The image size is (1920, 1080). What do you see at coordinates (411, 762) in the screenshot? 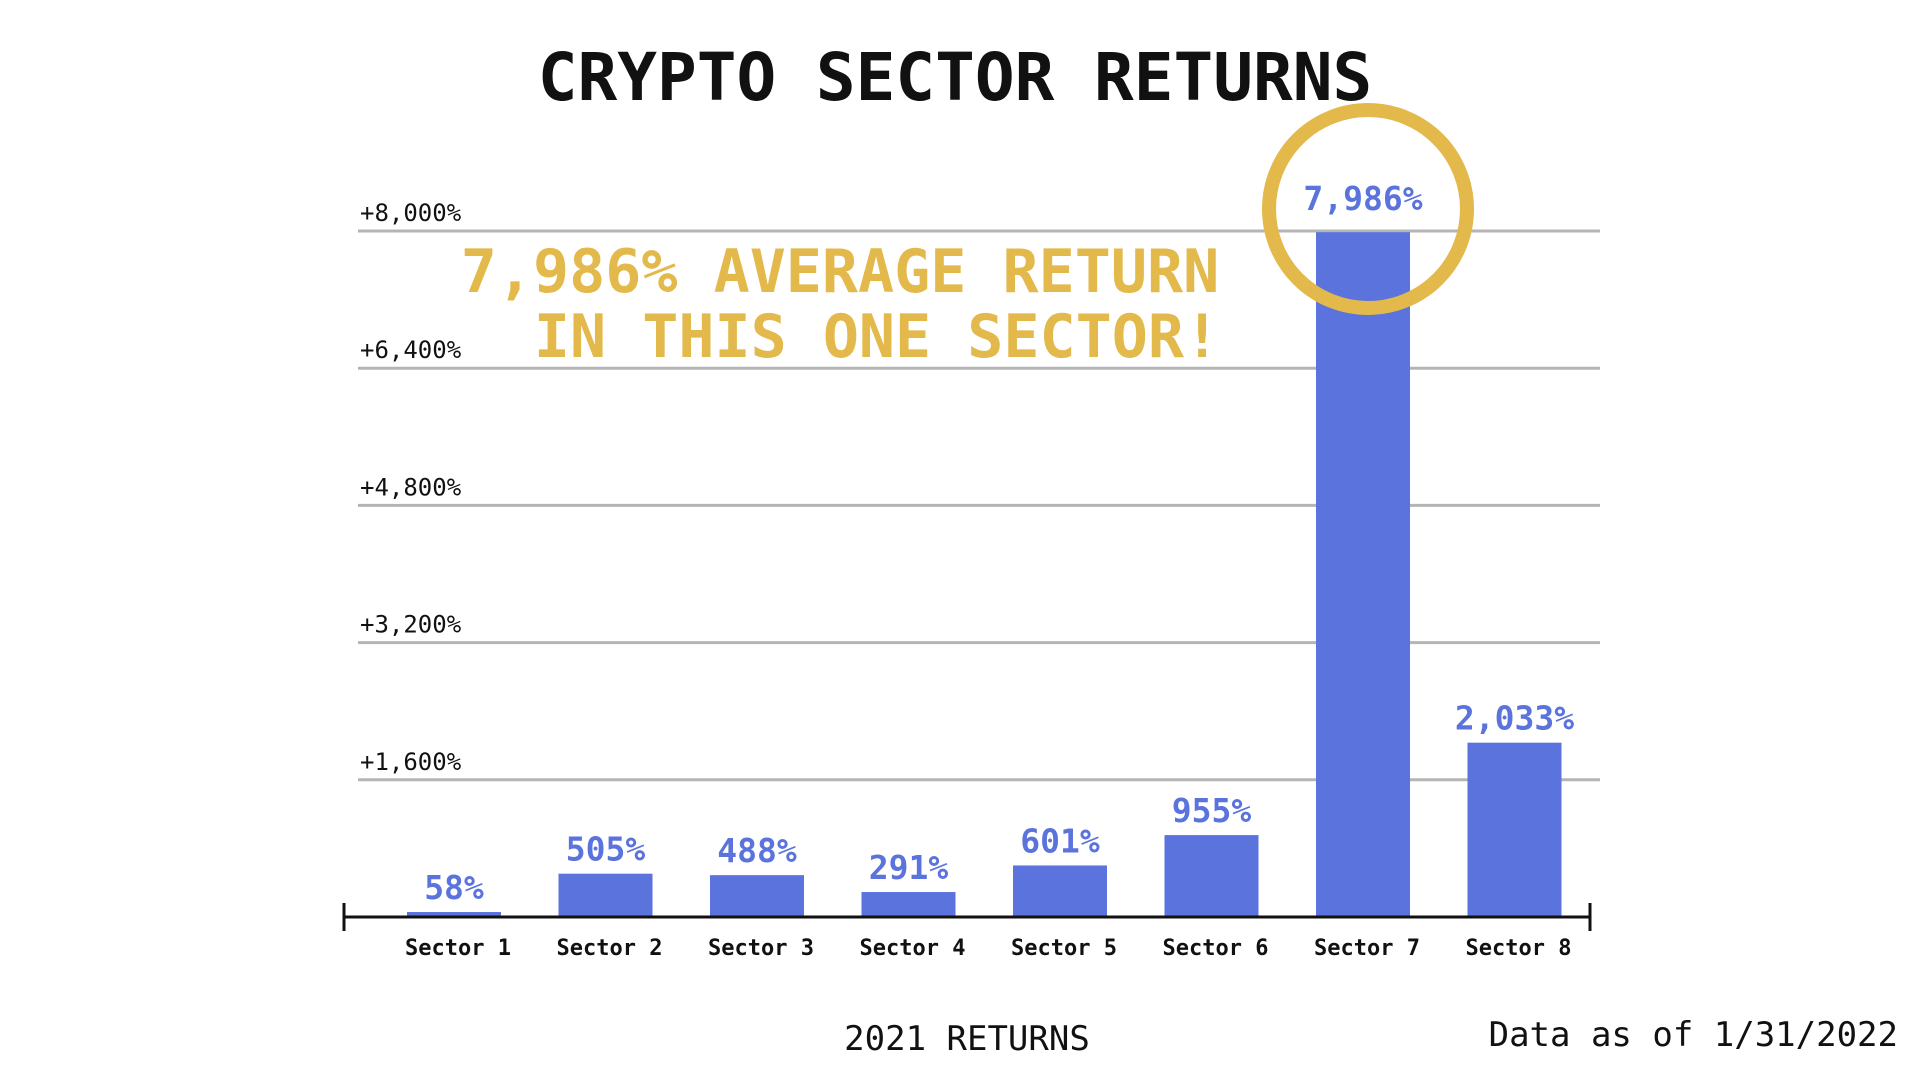
I see `y-tick-label: +1,600%` at bounding box center [411, 762].